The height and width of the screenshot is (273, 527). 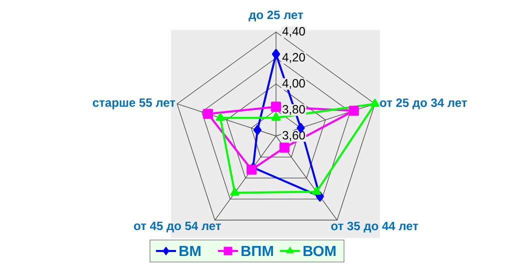 What do you see at coordinates (320, 251) in the screenshot?
I see `legend-label: ВОМ` at bounding box center [320, 251].